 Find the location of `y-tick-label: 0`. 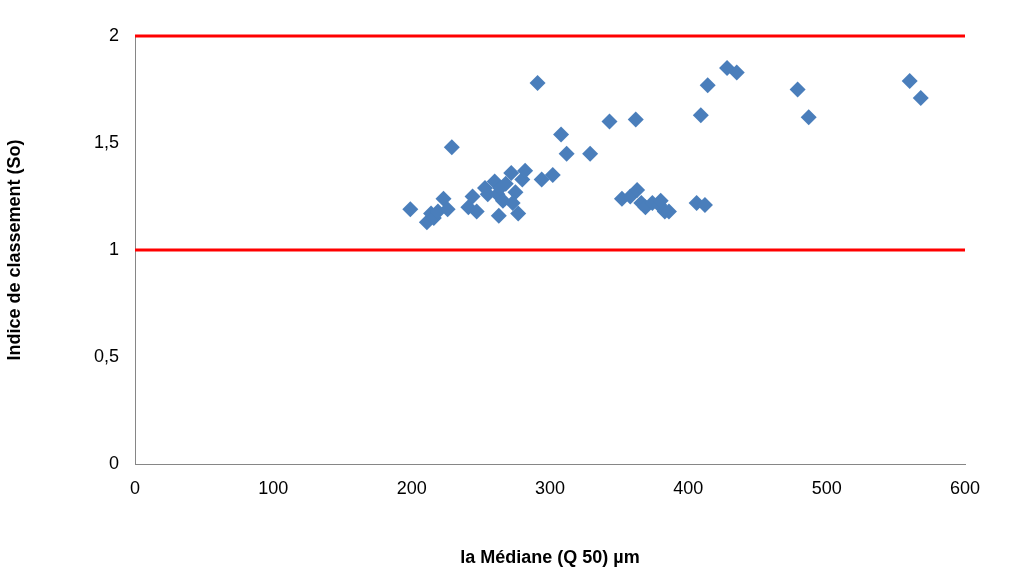

y-tick-label: 0 is located at coordinates (113, 462).